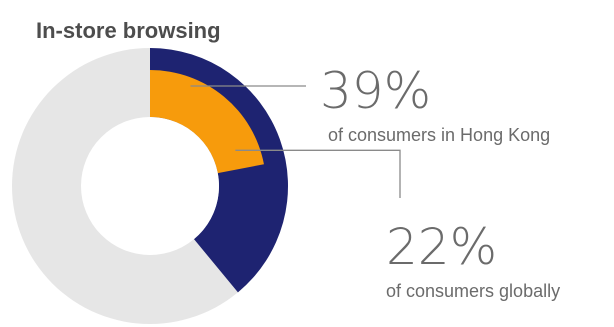 This screenshot has width=614, height=327. Describe the element at coordinates (207, 122) in the screenshot. I see `ring-inner-arc` at that location.